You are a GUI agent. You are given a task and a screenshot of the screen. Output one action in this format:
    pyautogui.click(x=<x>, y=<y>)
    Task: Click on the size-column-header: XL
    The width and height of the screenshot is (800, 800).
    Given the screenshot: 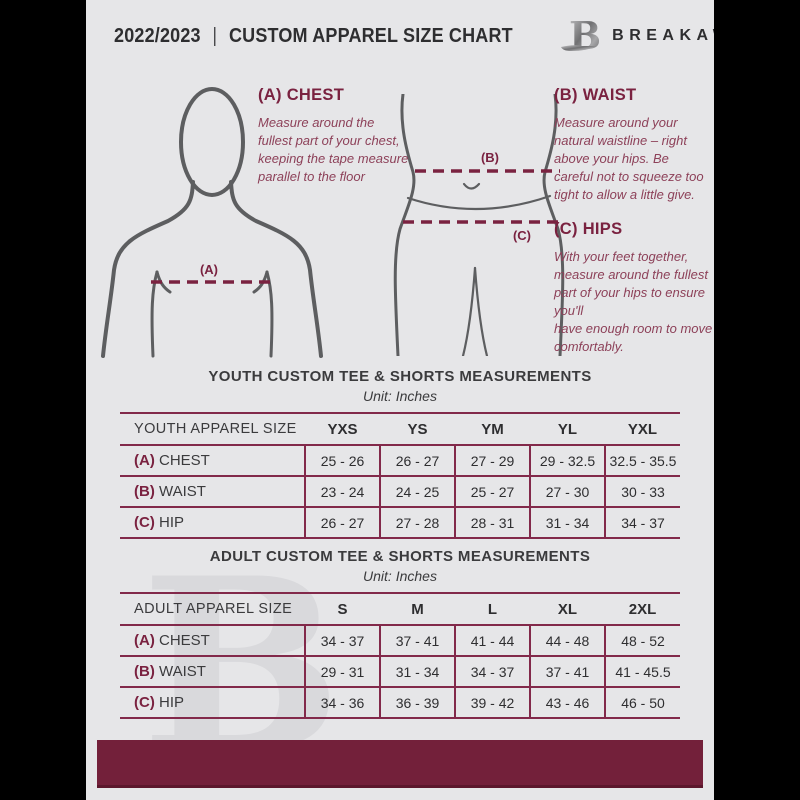 What is the action you would take?
    pyautogui.click(x=567, y=609)
    